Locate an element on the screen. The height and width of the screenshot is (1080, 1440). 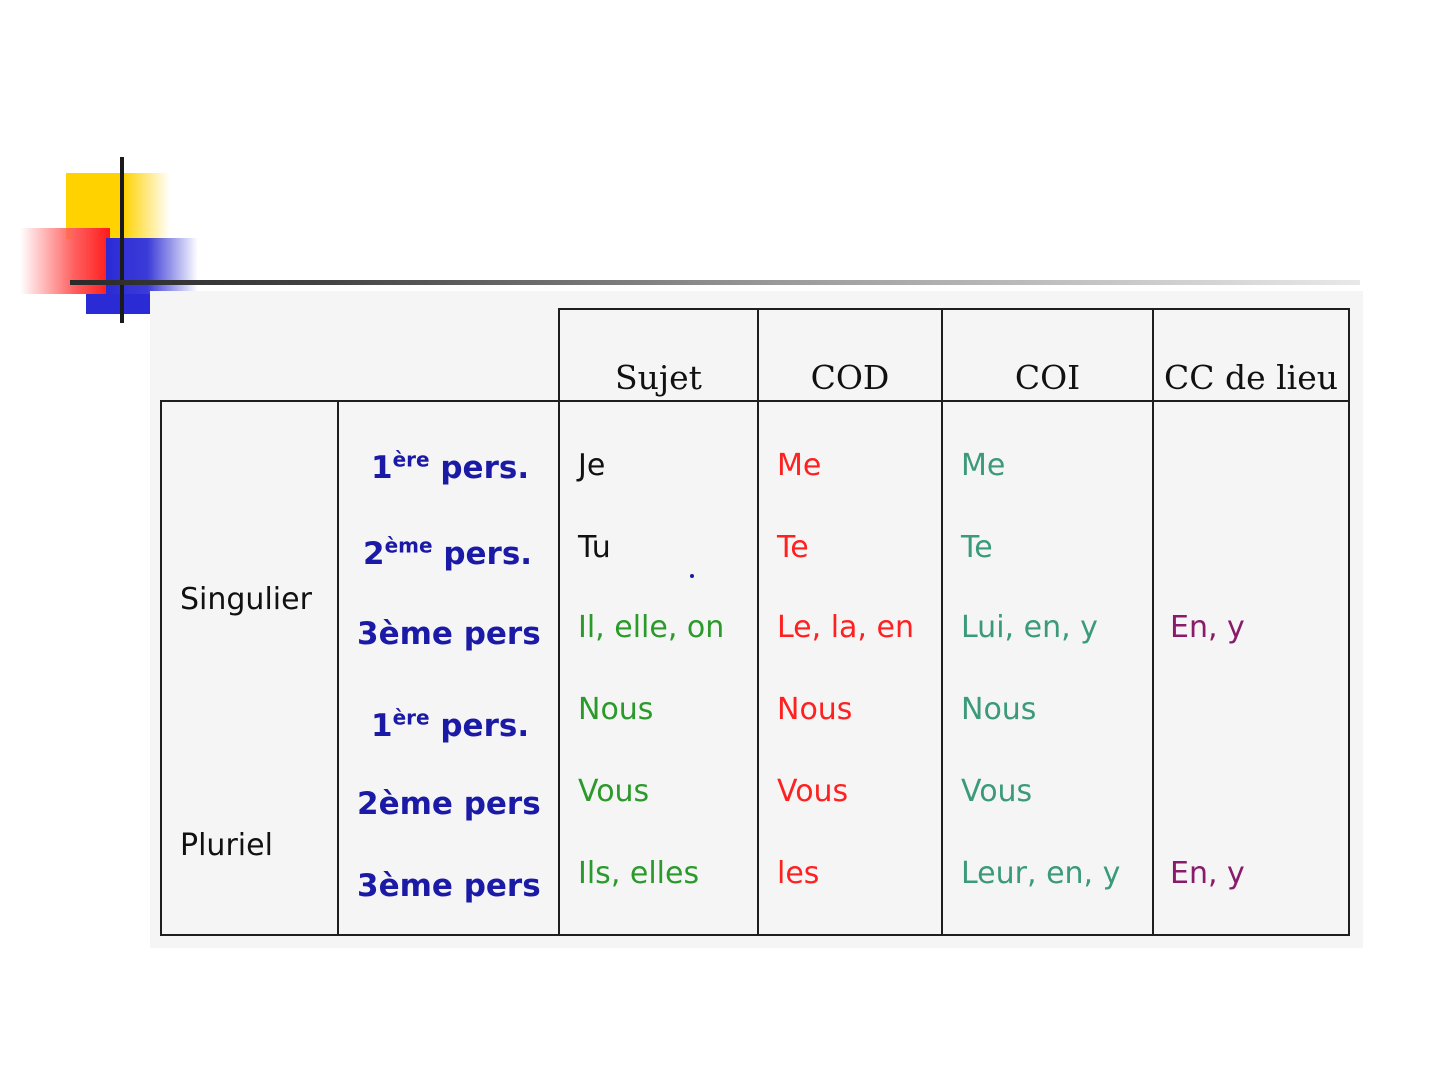
header-cod-label: COD is located at coordinates (850, 377).